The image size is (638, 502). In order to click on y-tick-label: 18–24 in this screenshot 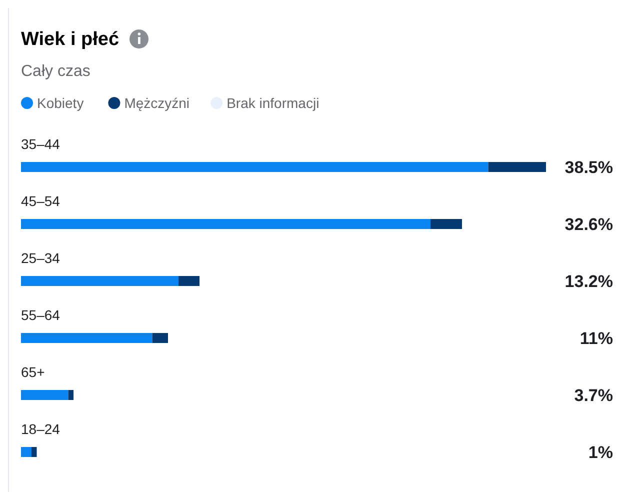, I will do `click(40, 429)`.